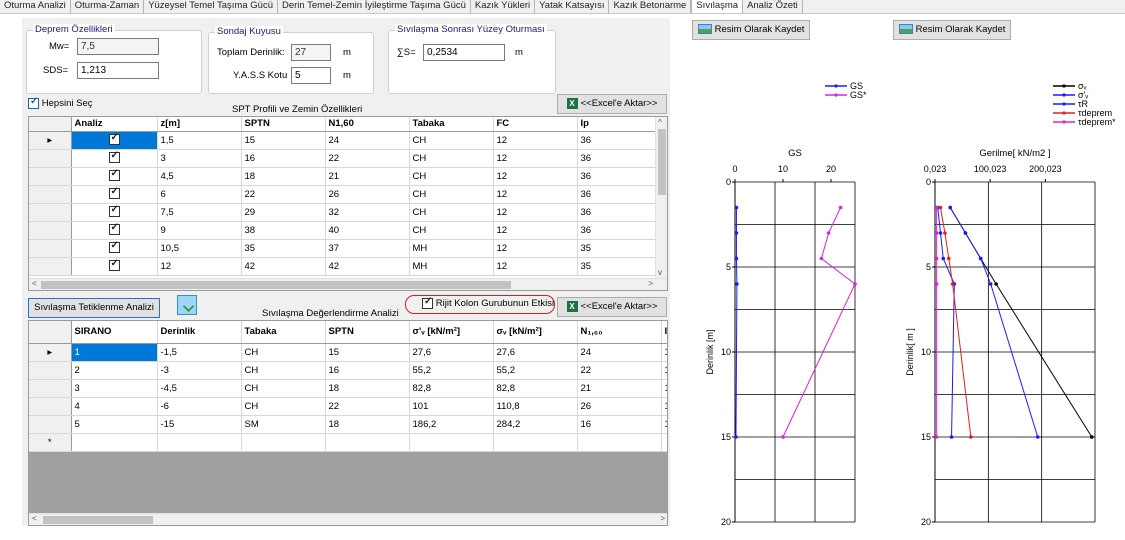 Image resolution: width=1125 pixels, height=540 pixels. I want to click on table-cell: 9, so click(199, 230).